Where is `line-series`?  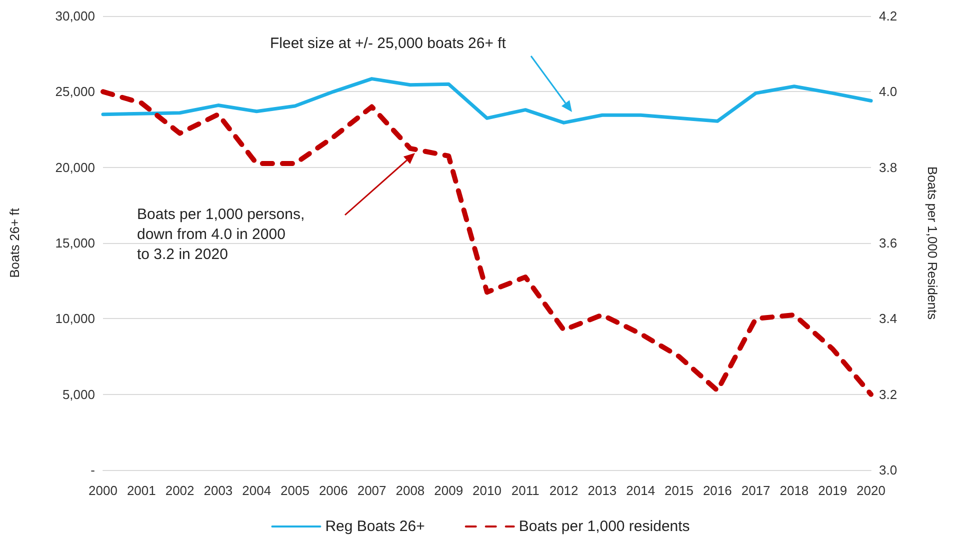 line-series is located at coordinates (487, 100).